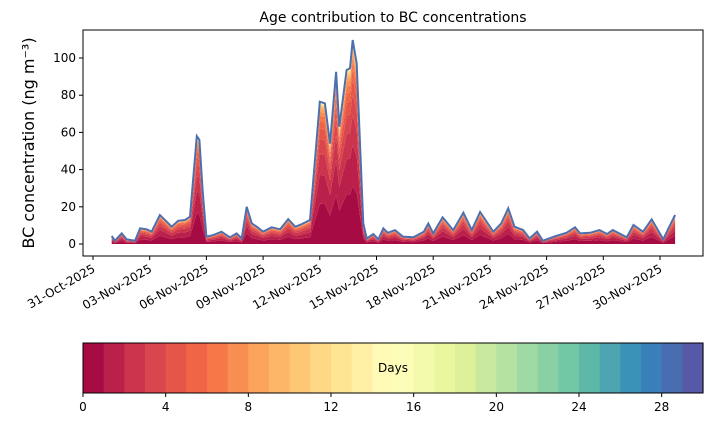 This screenshot has height=429, width=713. What do you see at coordinates (68, 207) in the screenshot?
I see `y-tick-label: 20` at bounding box center [68, 207].